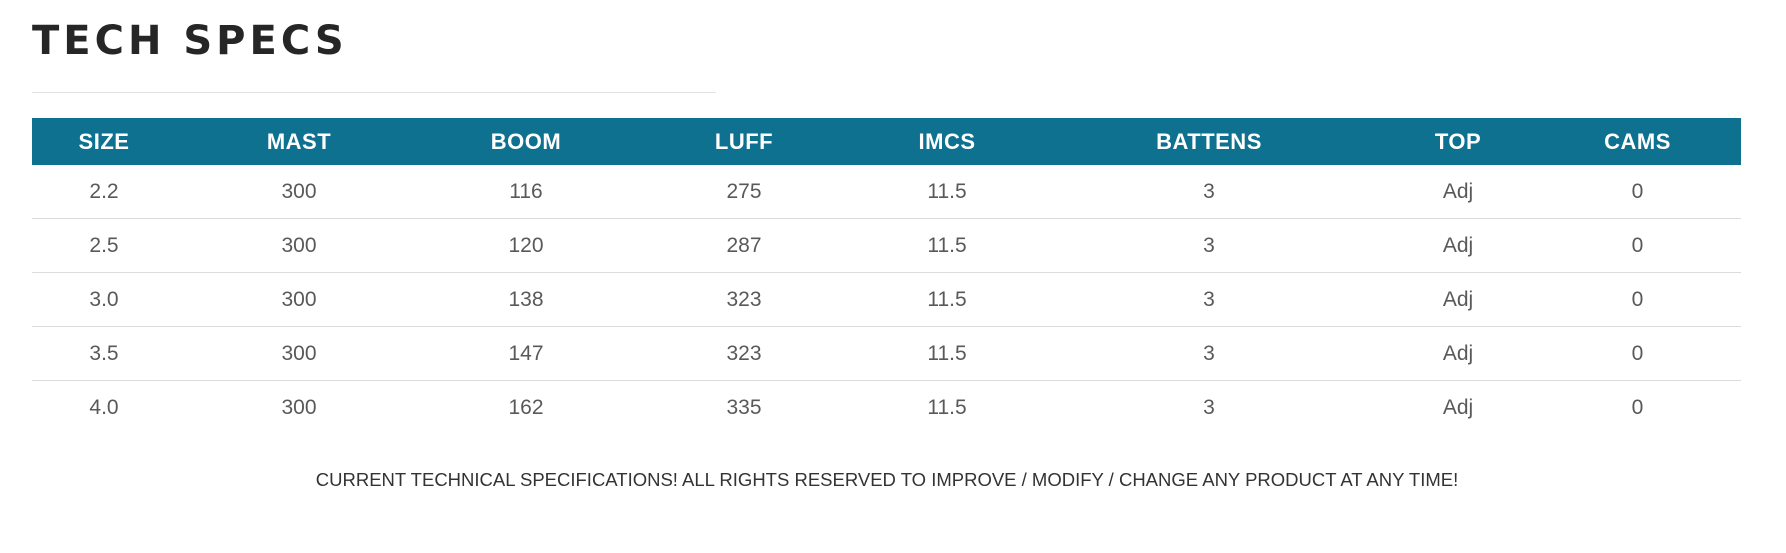 The image size is (1786, 553). I want to click on column-header: CAMS, so click(1637, 141).